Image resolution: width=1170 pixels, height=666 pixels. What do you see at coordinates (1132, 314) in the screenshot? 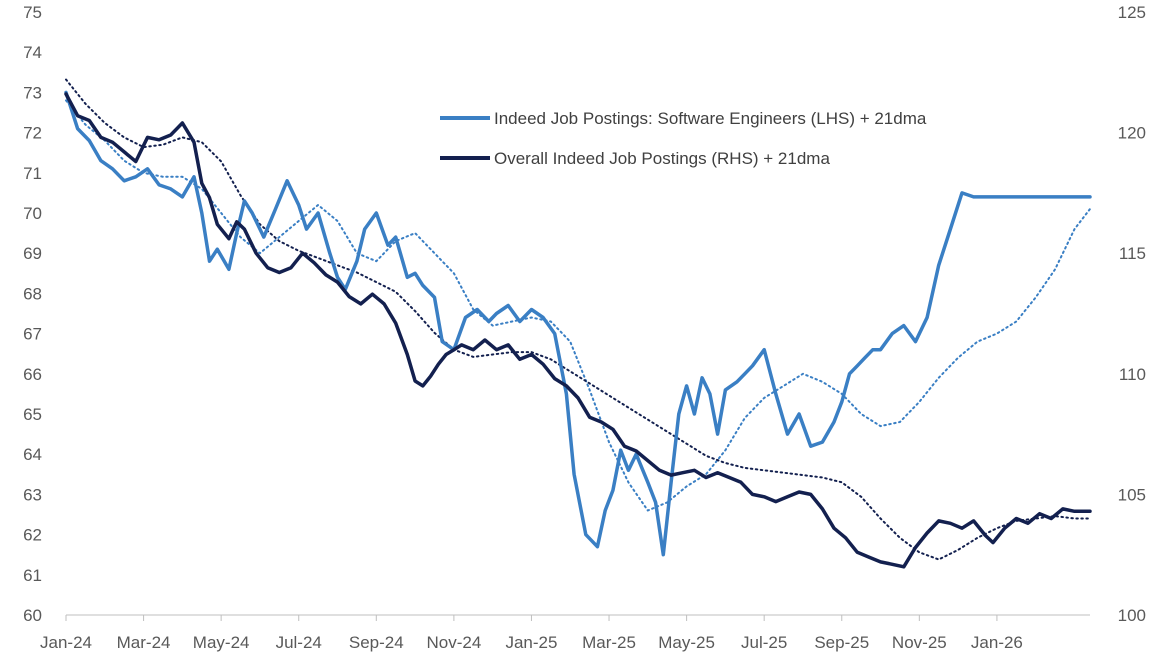
I see `right-axis: 100 105 110 115 120 125` at bounding box center [1132, 314].